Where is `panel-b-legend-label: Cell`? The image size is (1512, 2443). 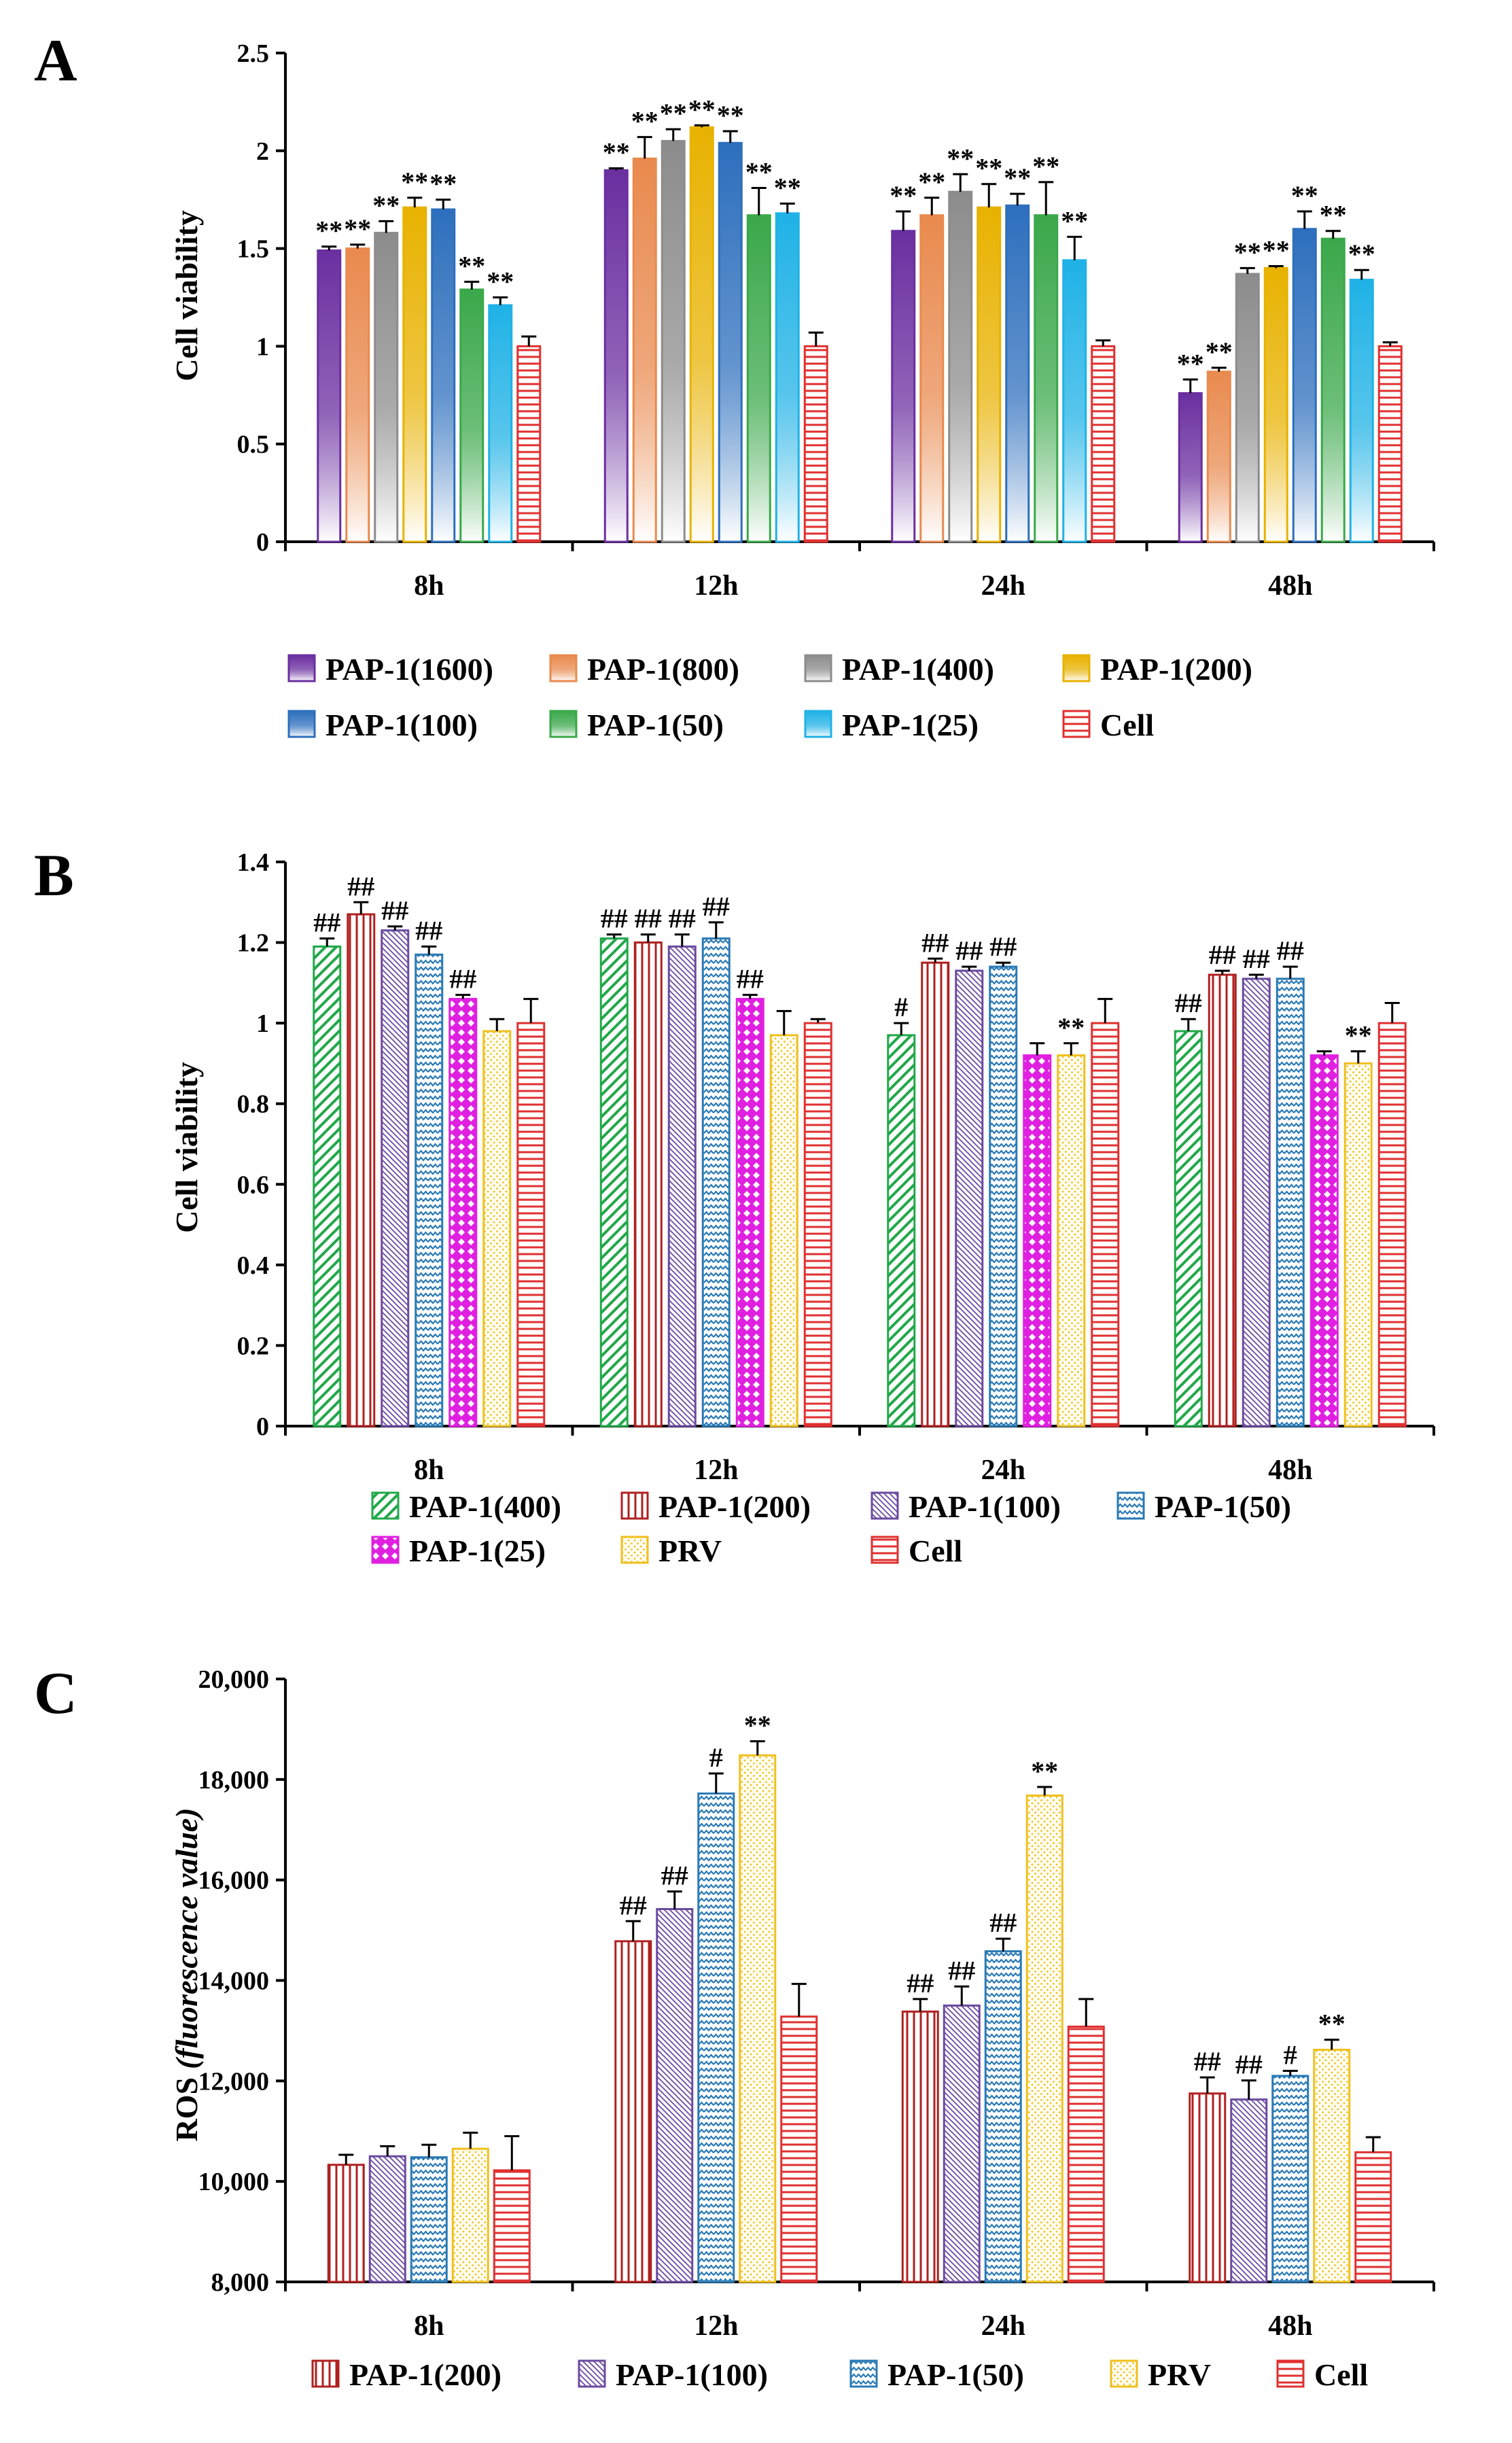
panel-b-legend-label: Cell is located at coordinates (935, 1551).